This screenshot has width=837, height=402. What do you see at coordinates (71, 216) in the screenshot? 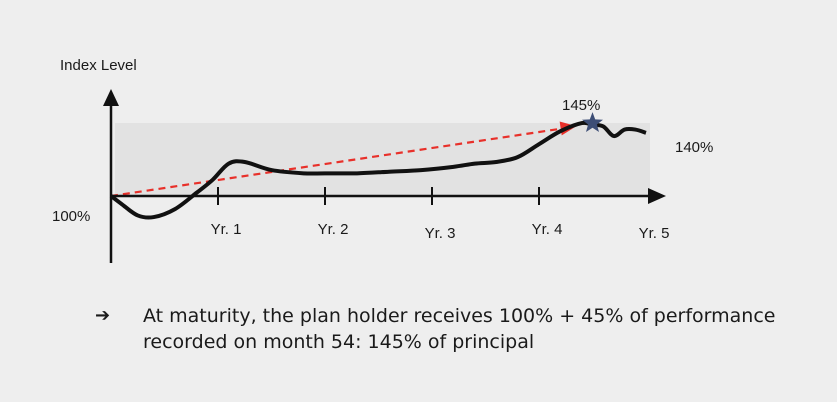
I see `baseline-label: 100%` at bounding box center [71, 216].